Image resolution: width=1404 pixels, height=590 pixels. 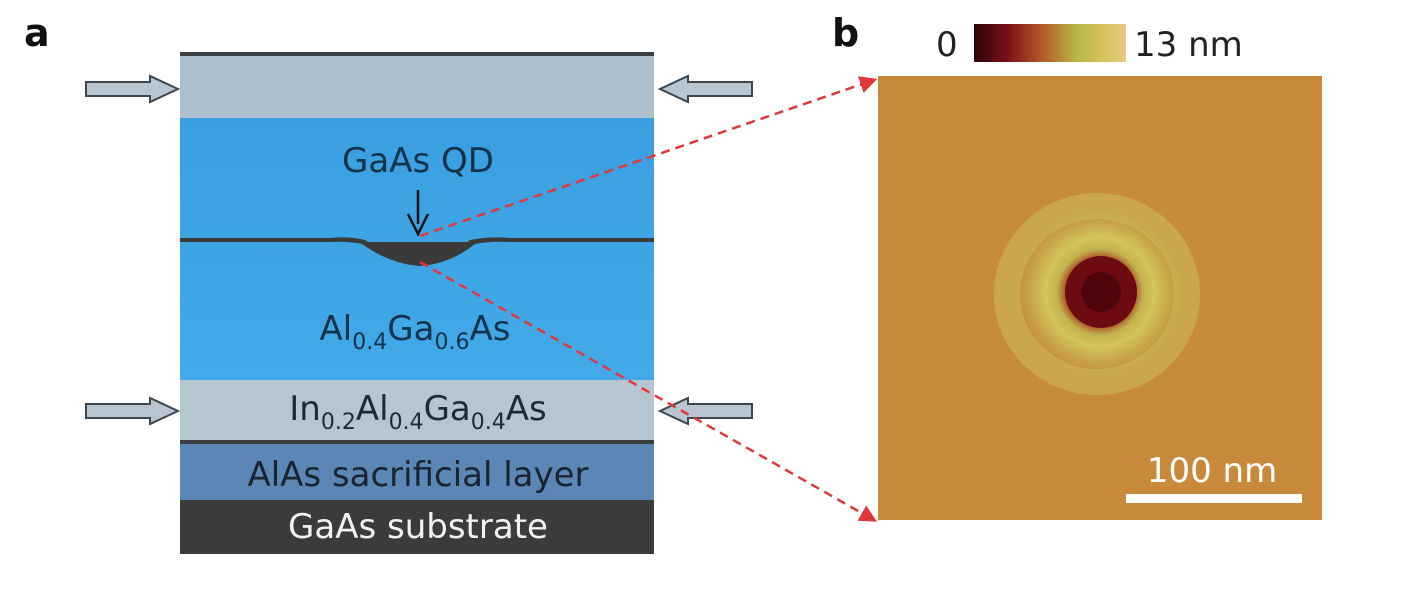 I want to click on arrow-left-bottom, so click(x=133, y=411).